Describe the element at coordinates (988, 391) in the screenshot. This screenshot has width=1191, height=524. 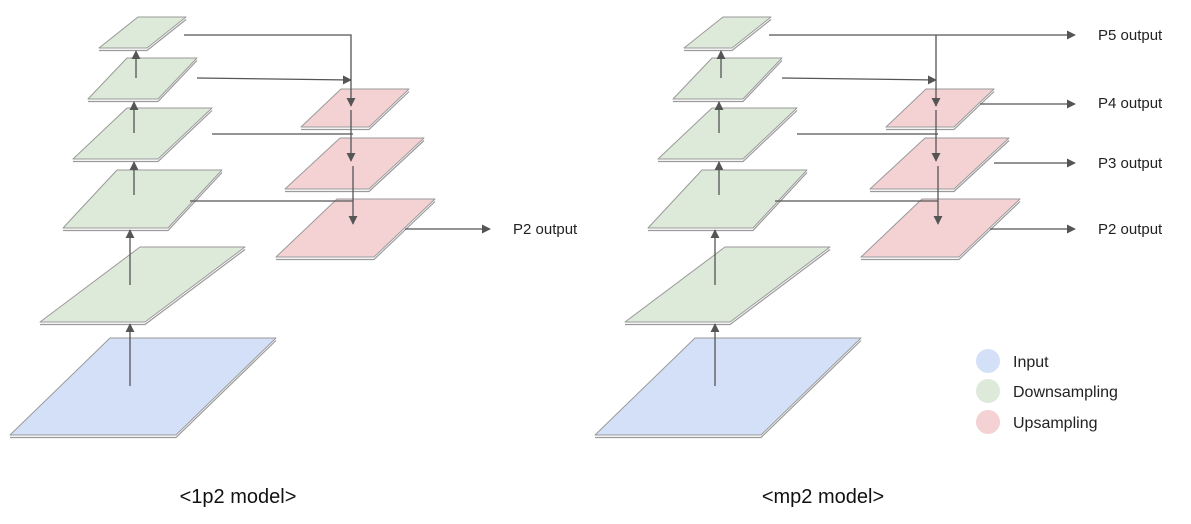
I see `legend-swatch-downsampling` at that location.